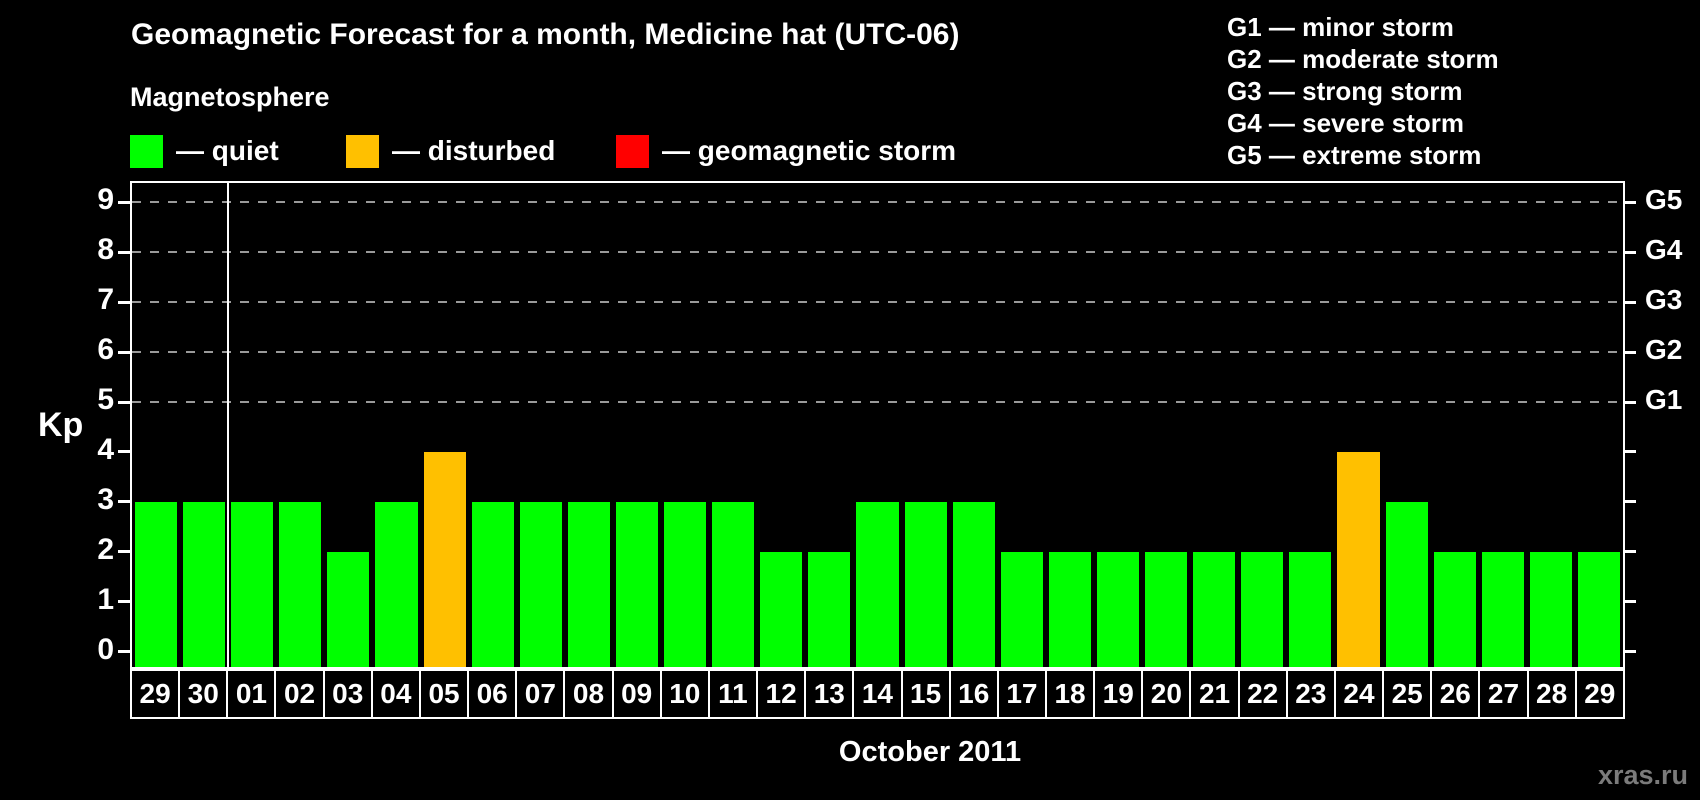 Image resolution: width=1700 pixels, height=800 pixels. I want to click on date-cell-24: 24, so click(1360, 694).